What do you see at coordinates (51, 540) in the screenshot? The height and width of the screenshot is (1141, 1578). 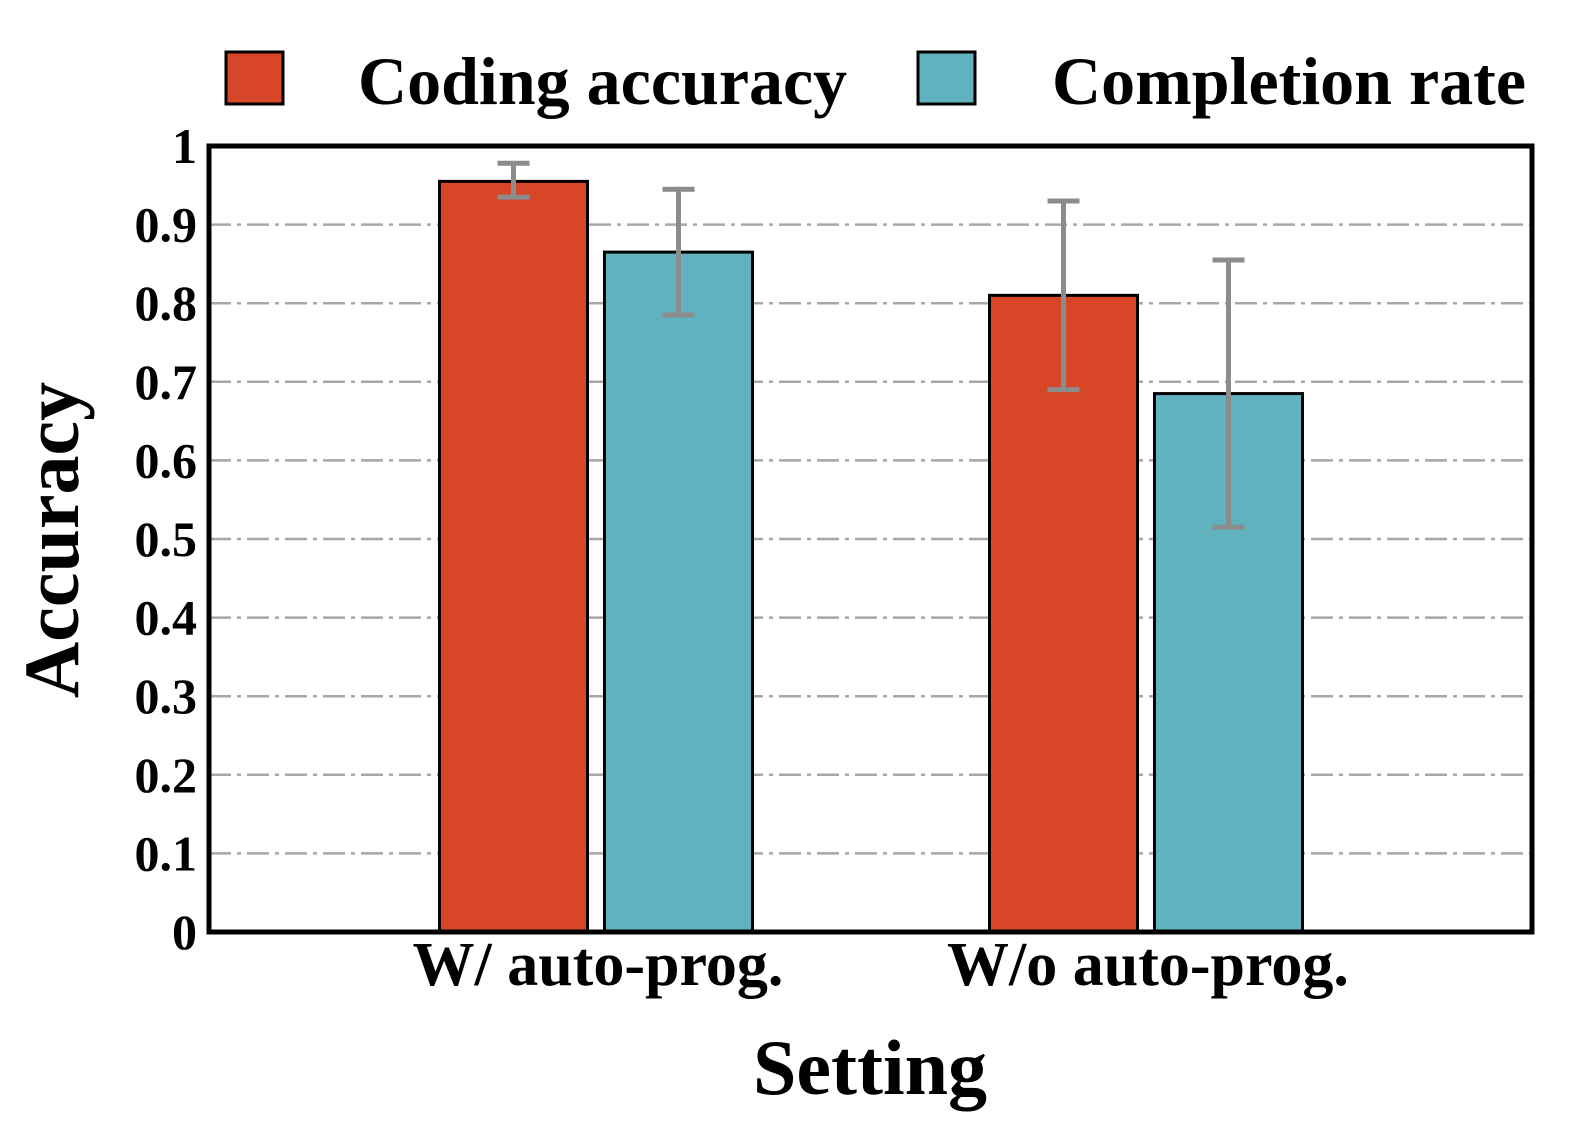 I see `y-axis-title: Accuracy` at bounding box center [51, 540].